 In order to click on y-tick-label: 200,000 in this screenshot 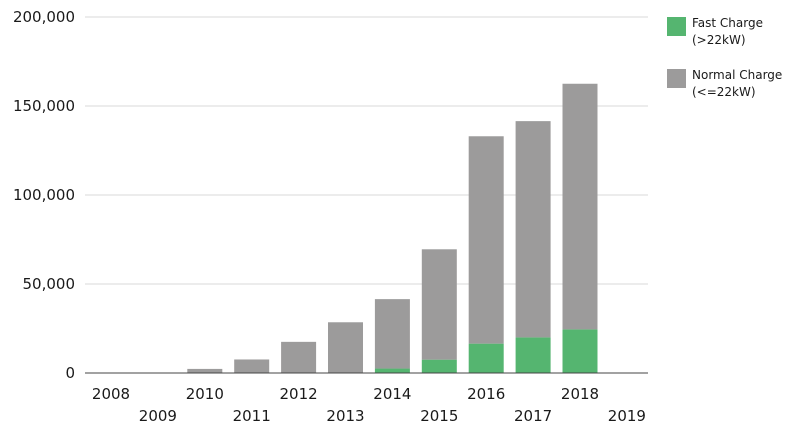, I will do `click(44, 17)`.